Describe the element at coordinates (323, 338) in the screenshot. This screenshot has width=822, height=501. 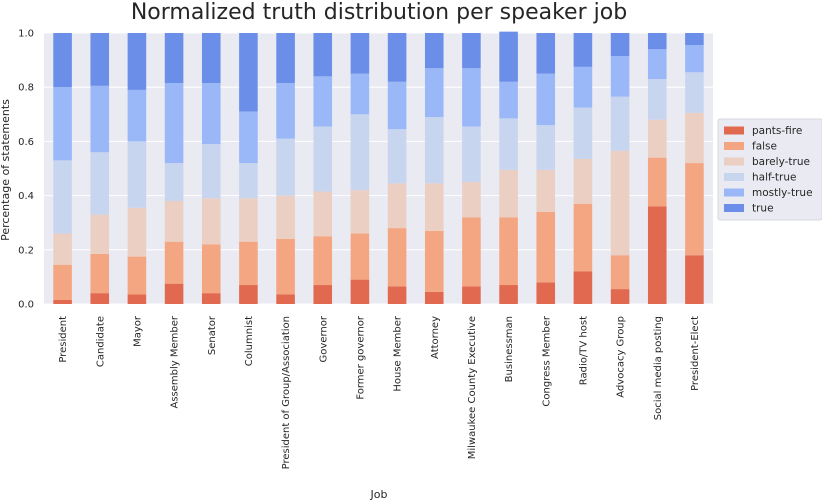
I see `x-tick-label: Governor` at that location.